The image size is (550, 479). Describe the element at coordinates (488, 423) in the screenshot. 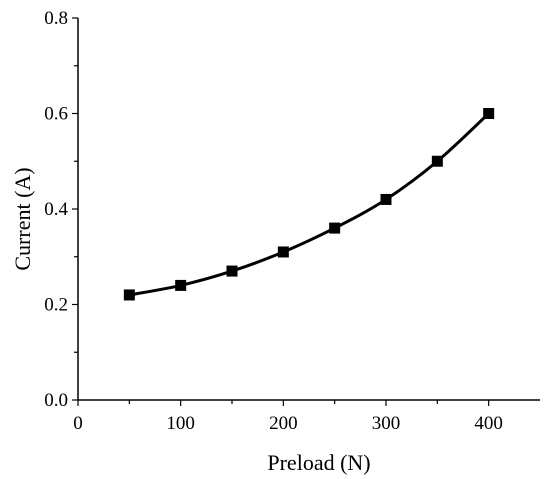

I see `x-tick-label: 400` at that location.